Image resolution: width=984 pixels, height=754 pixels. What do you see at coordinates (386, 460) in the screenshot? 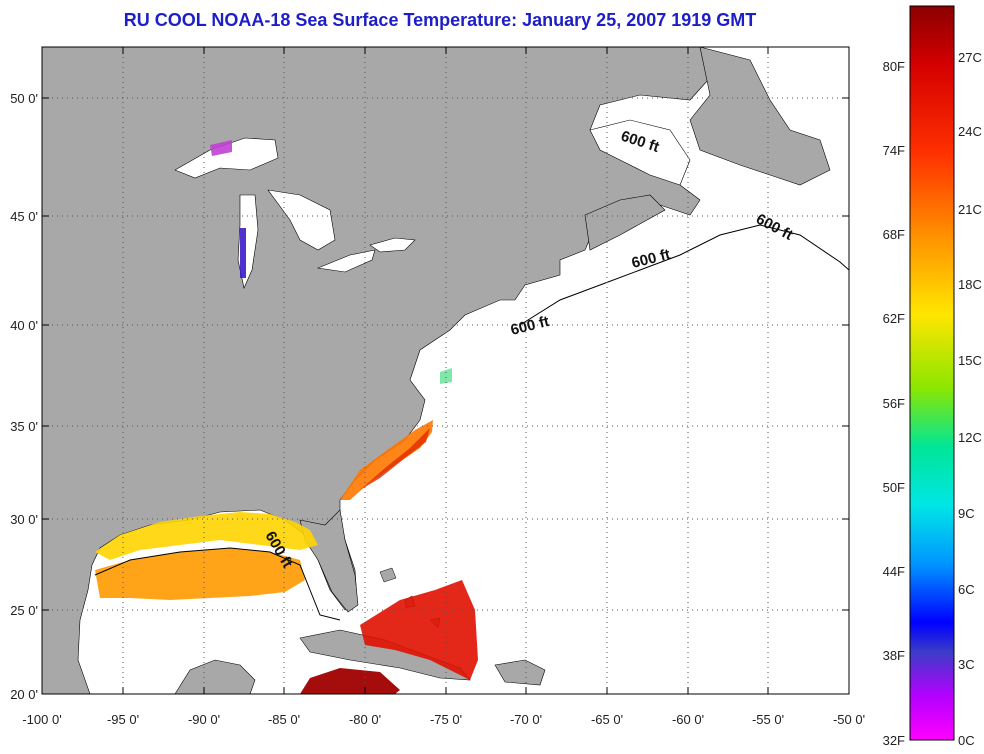
I see `sst-gulf-stream-carolinas` at bounding box center [386, 460].